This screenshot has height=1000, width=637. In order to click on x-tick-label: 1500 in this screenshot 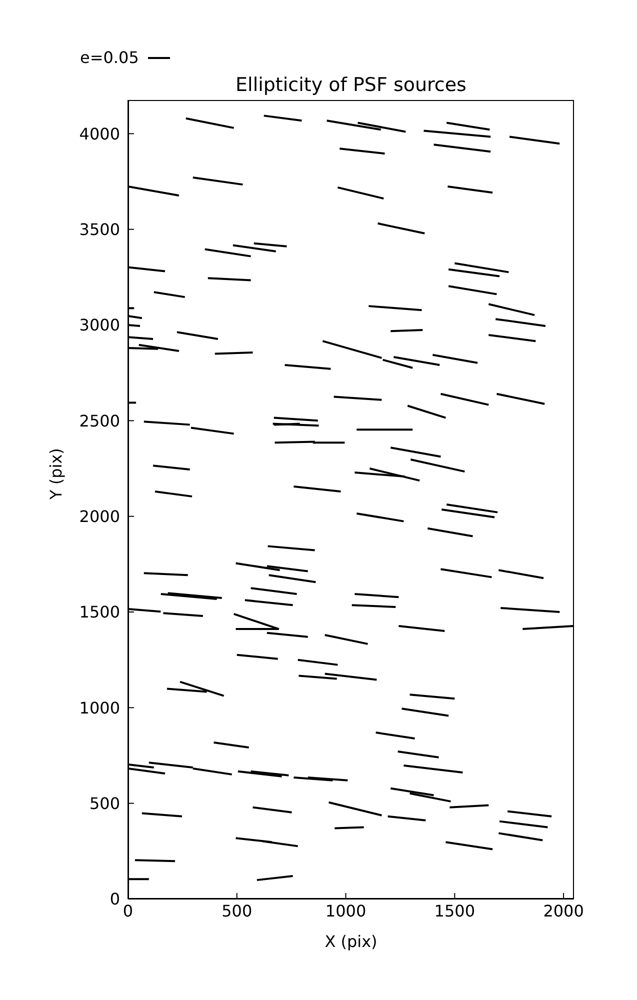, I will do `click(455, 910)`.